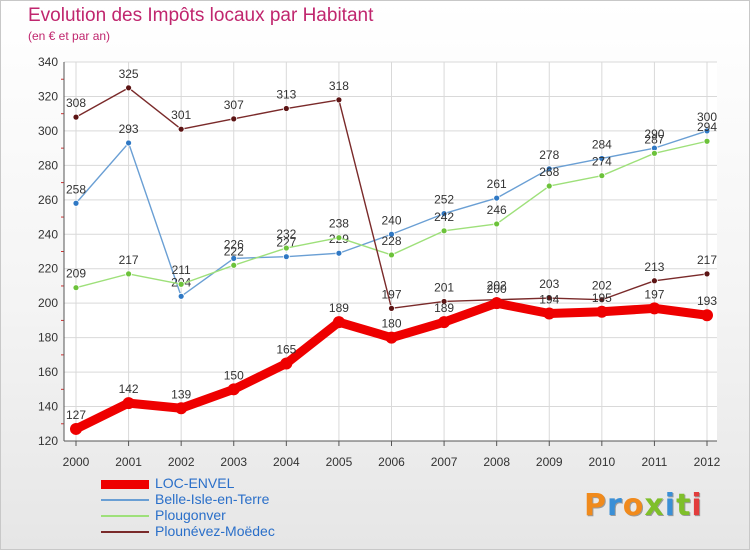 Image resolution: width=750 pixels, height=551 pixels. I want to click on chart-subtitle: (en € et par an), so click(69, 36).